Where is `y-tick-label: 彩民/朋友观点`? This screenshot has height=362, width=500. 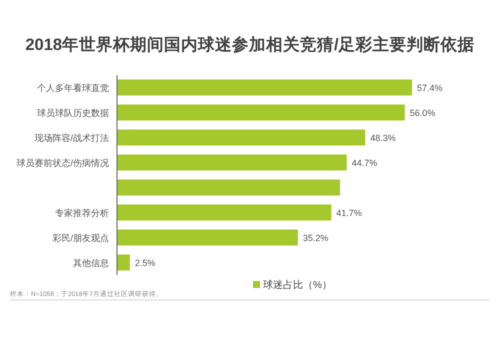
y-tick-label: 彩民/朋友观点 is located at coordinates (80, 238).